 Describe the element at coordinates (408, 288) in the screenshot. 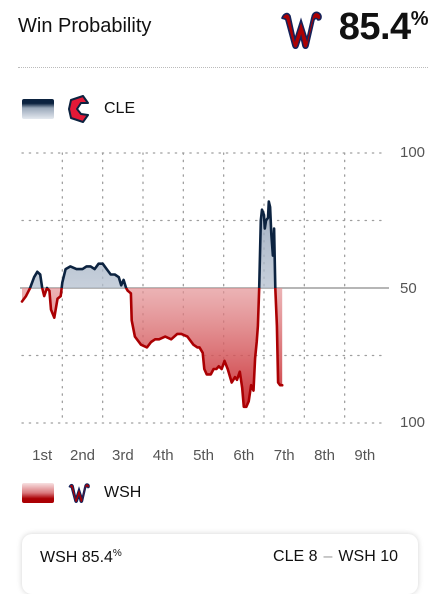

I see `y-tick-label-1: 50` at that location.